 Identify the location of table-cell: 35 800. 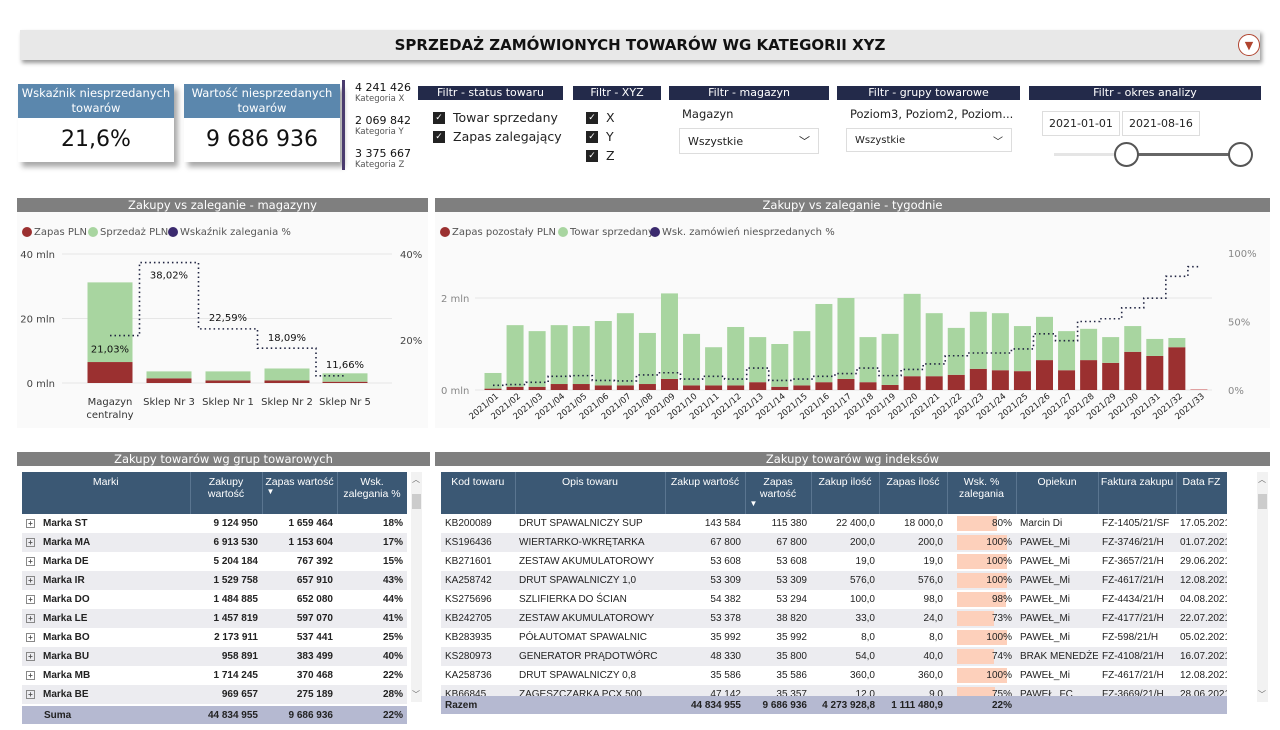
(778, 656).